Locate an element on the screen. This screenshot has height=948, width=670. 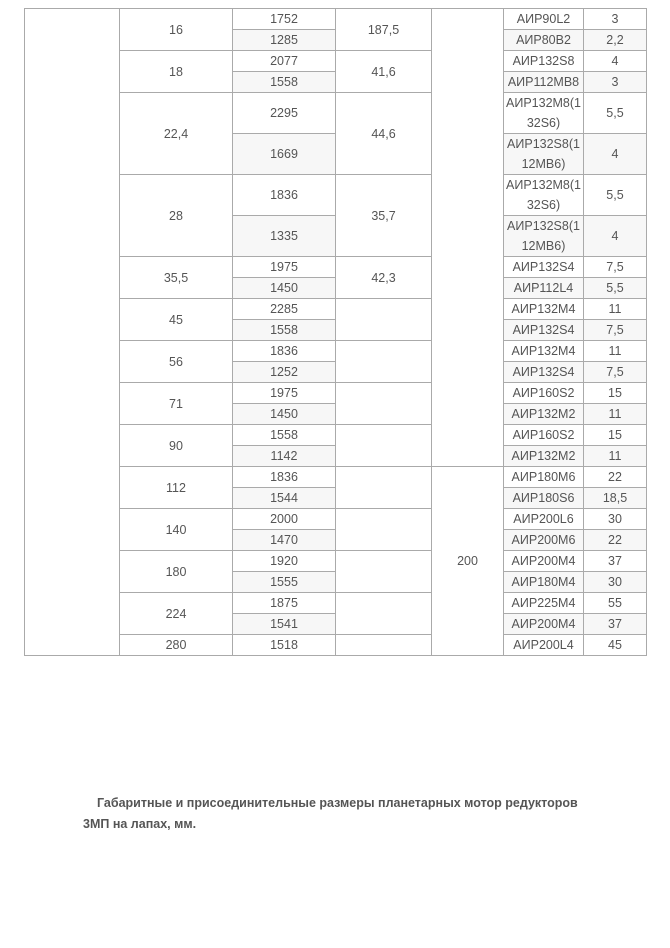
motor-model-cell: АИР200M6 is located at coordinates (543, 540).